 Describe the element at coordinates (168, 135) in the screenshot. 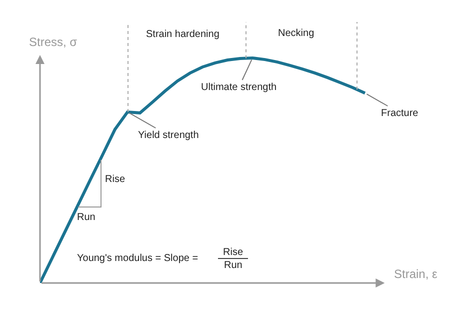

I see `annotation: Yield strength` at that location.